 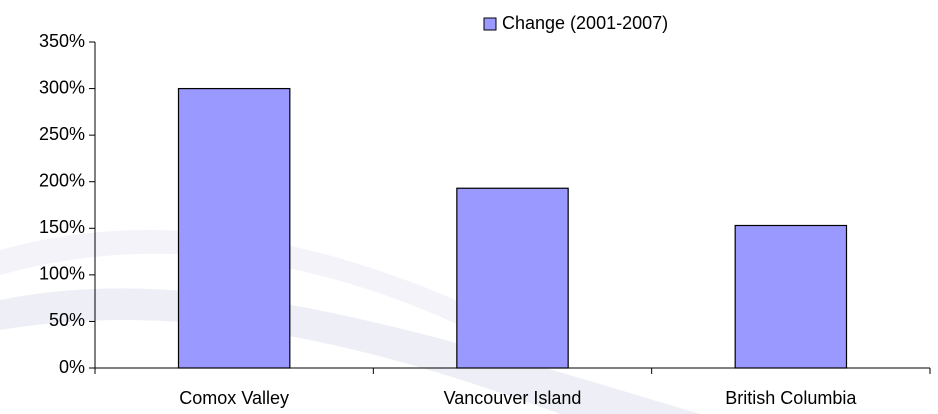 I want to click on x-tick-label: Vancouver Island, so click(x=513, y=398).